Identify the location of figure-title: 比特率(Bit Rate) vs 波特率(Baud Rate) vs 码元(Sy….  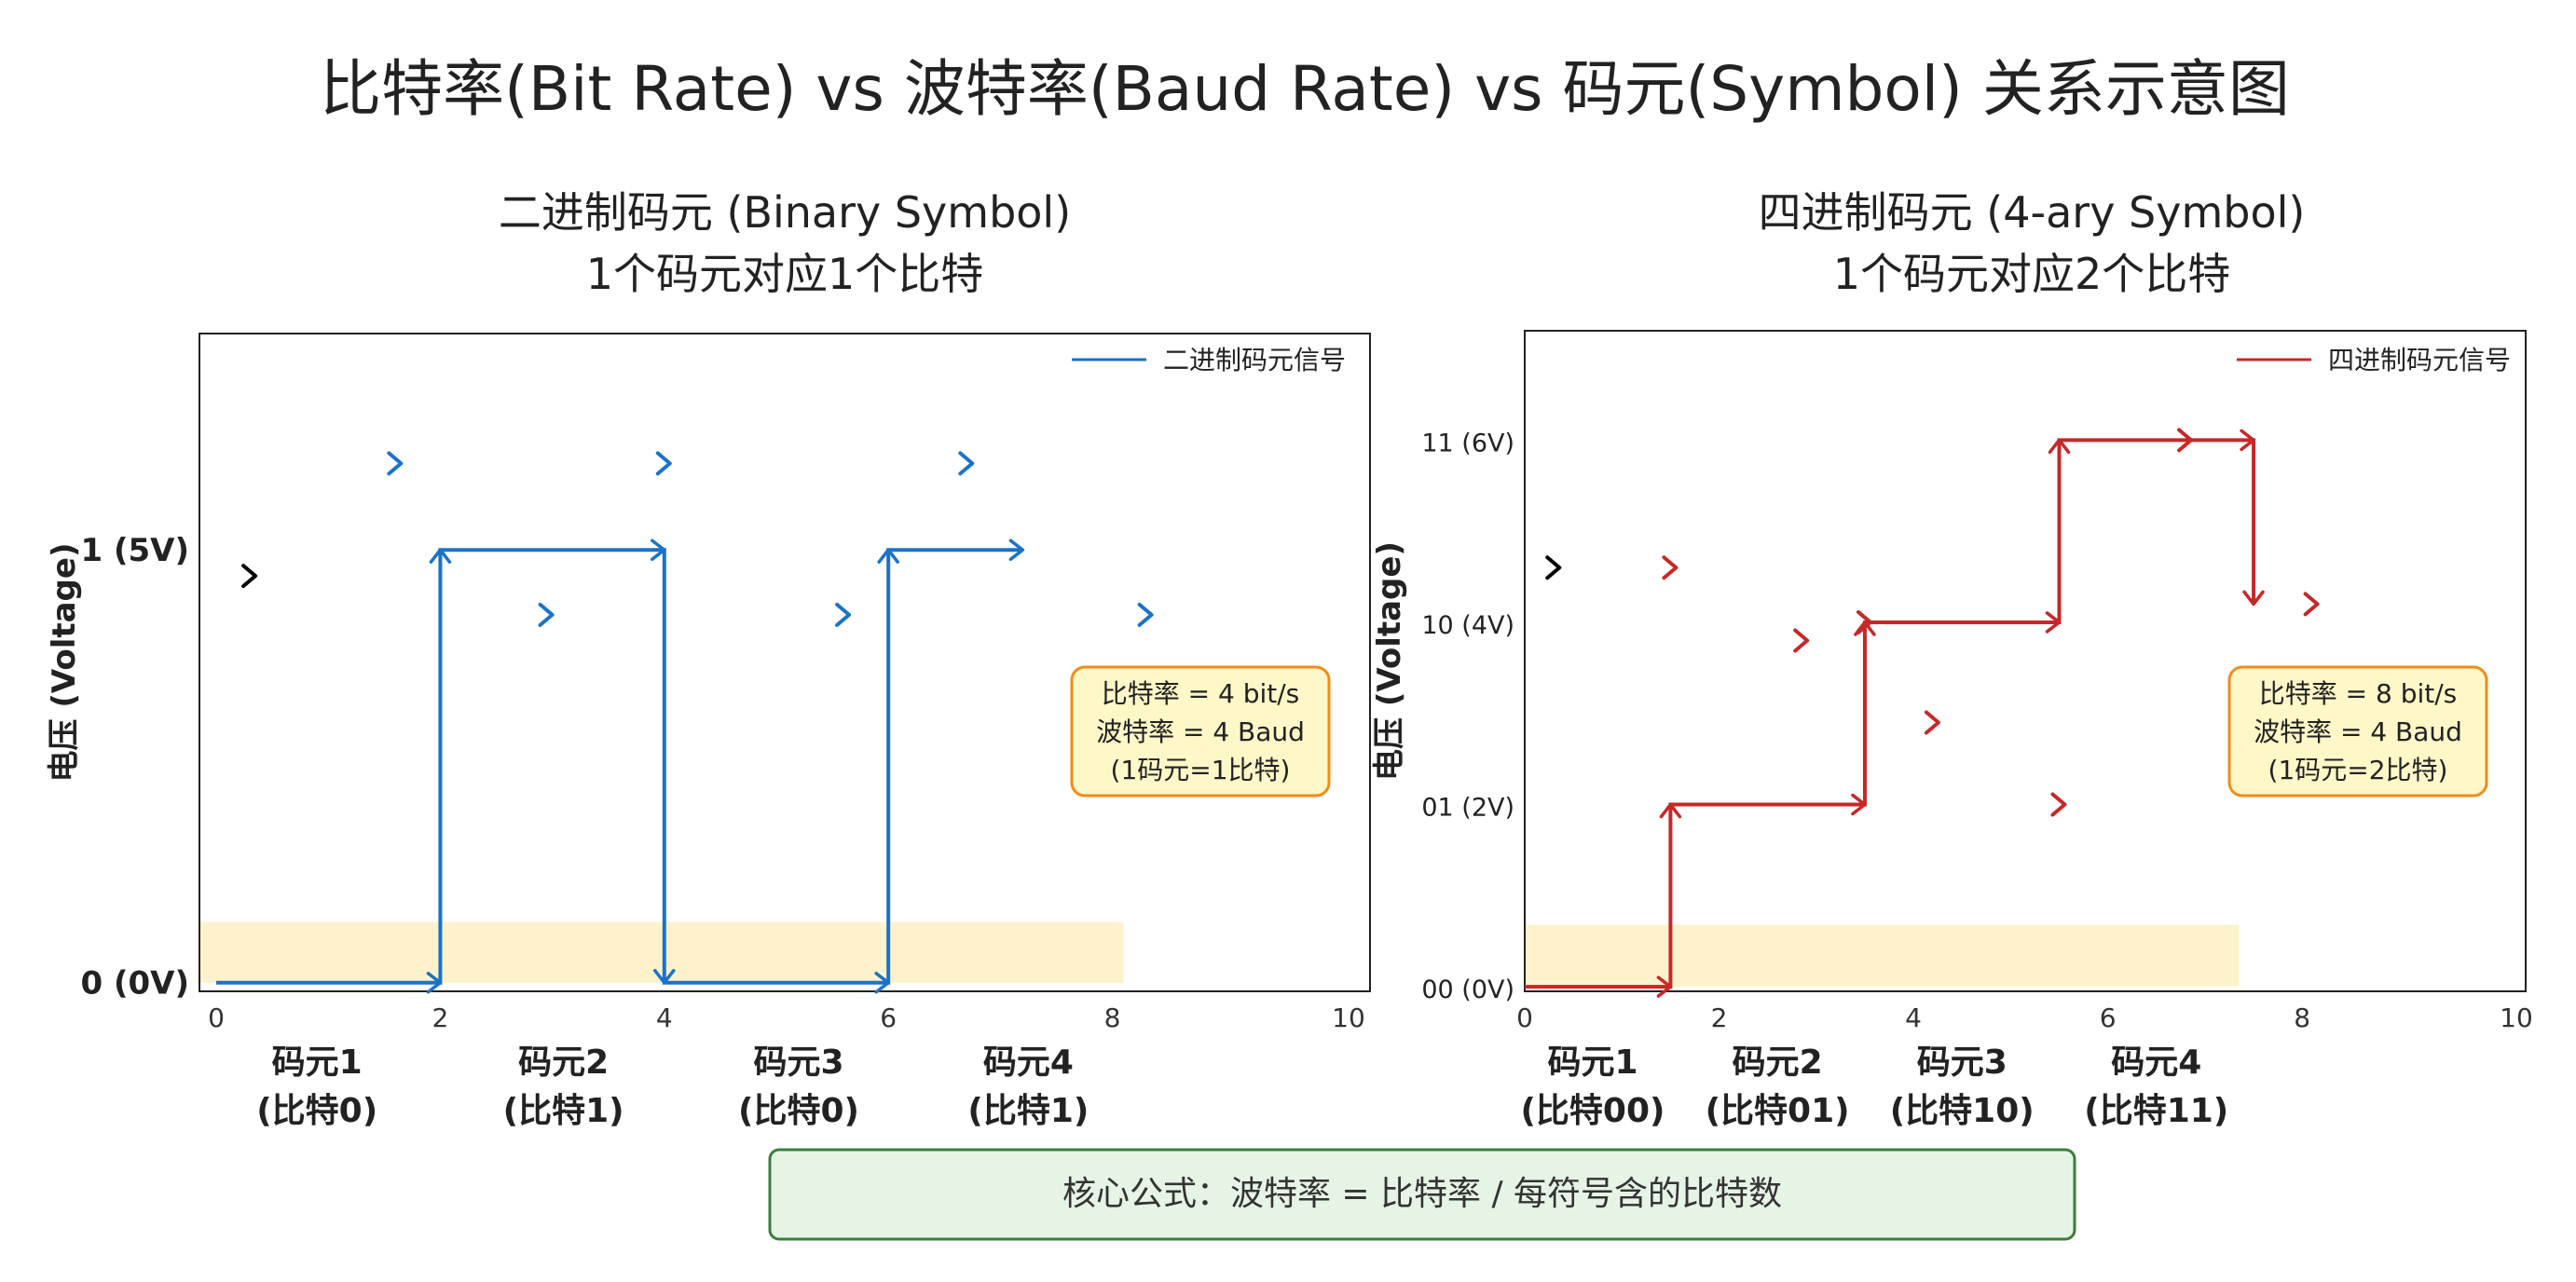
(1305, 89).